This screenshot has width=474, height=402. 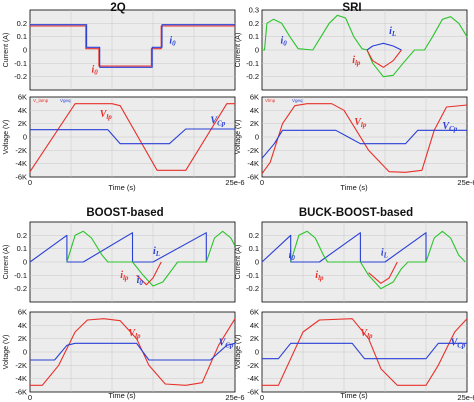 I want to click on chart-panel-1: 0.2 0.1 0 -0.1 -0.2 Current (A) 2Q i0 i0, so click(x=119, y=46).